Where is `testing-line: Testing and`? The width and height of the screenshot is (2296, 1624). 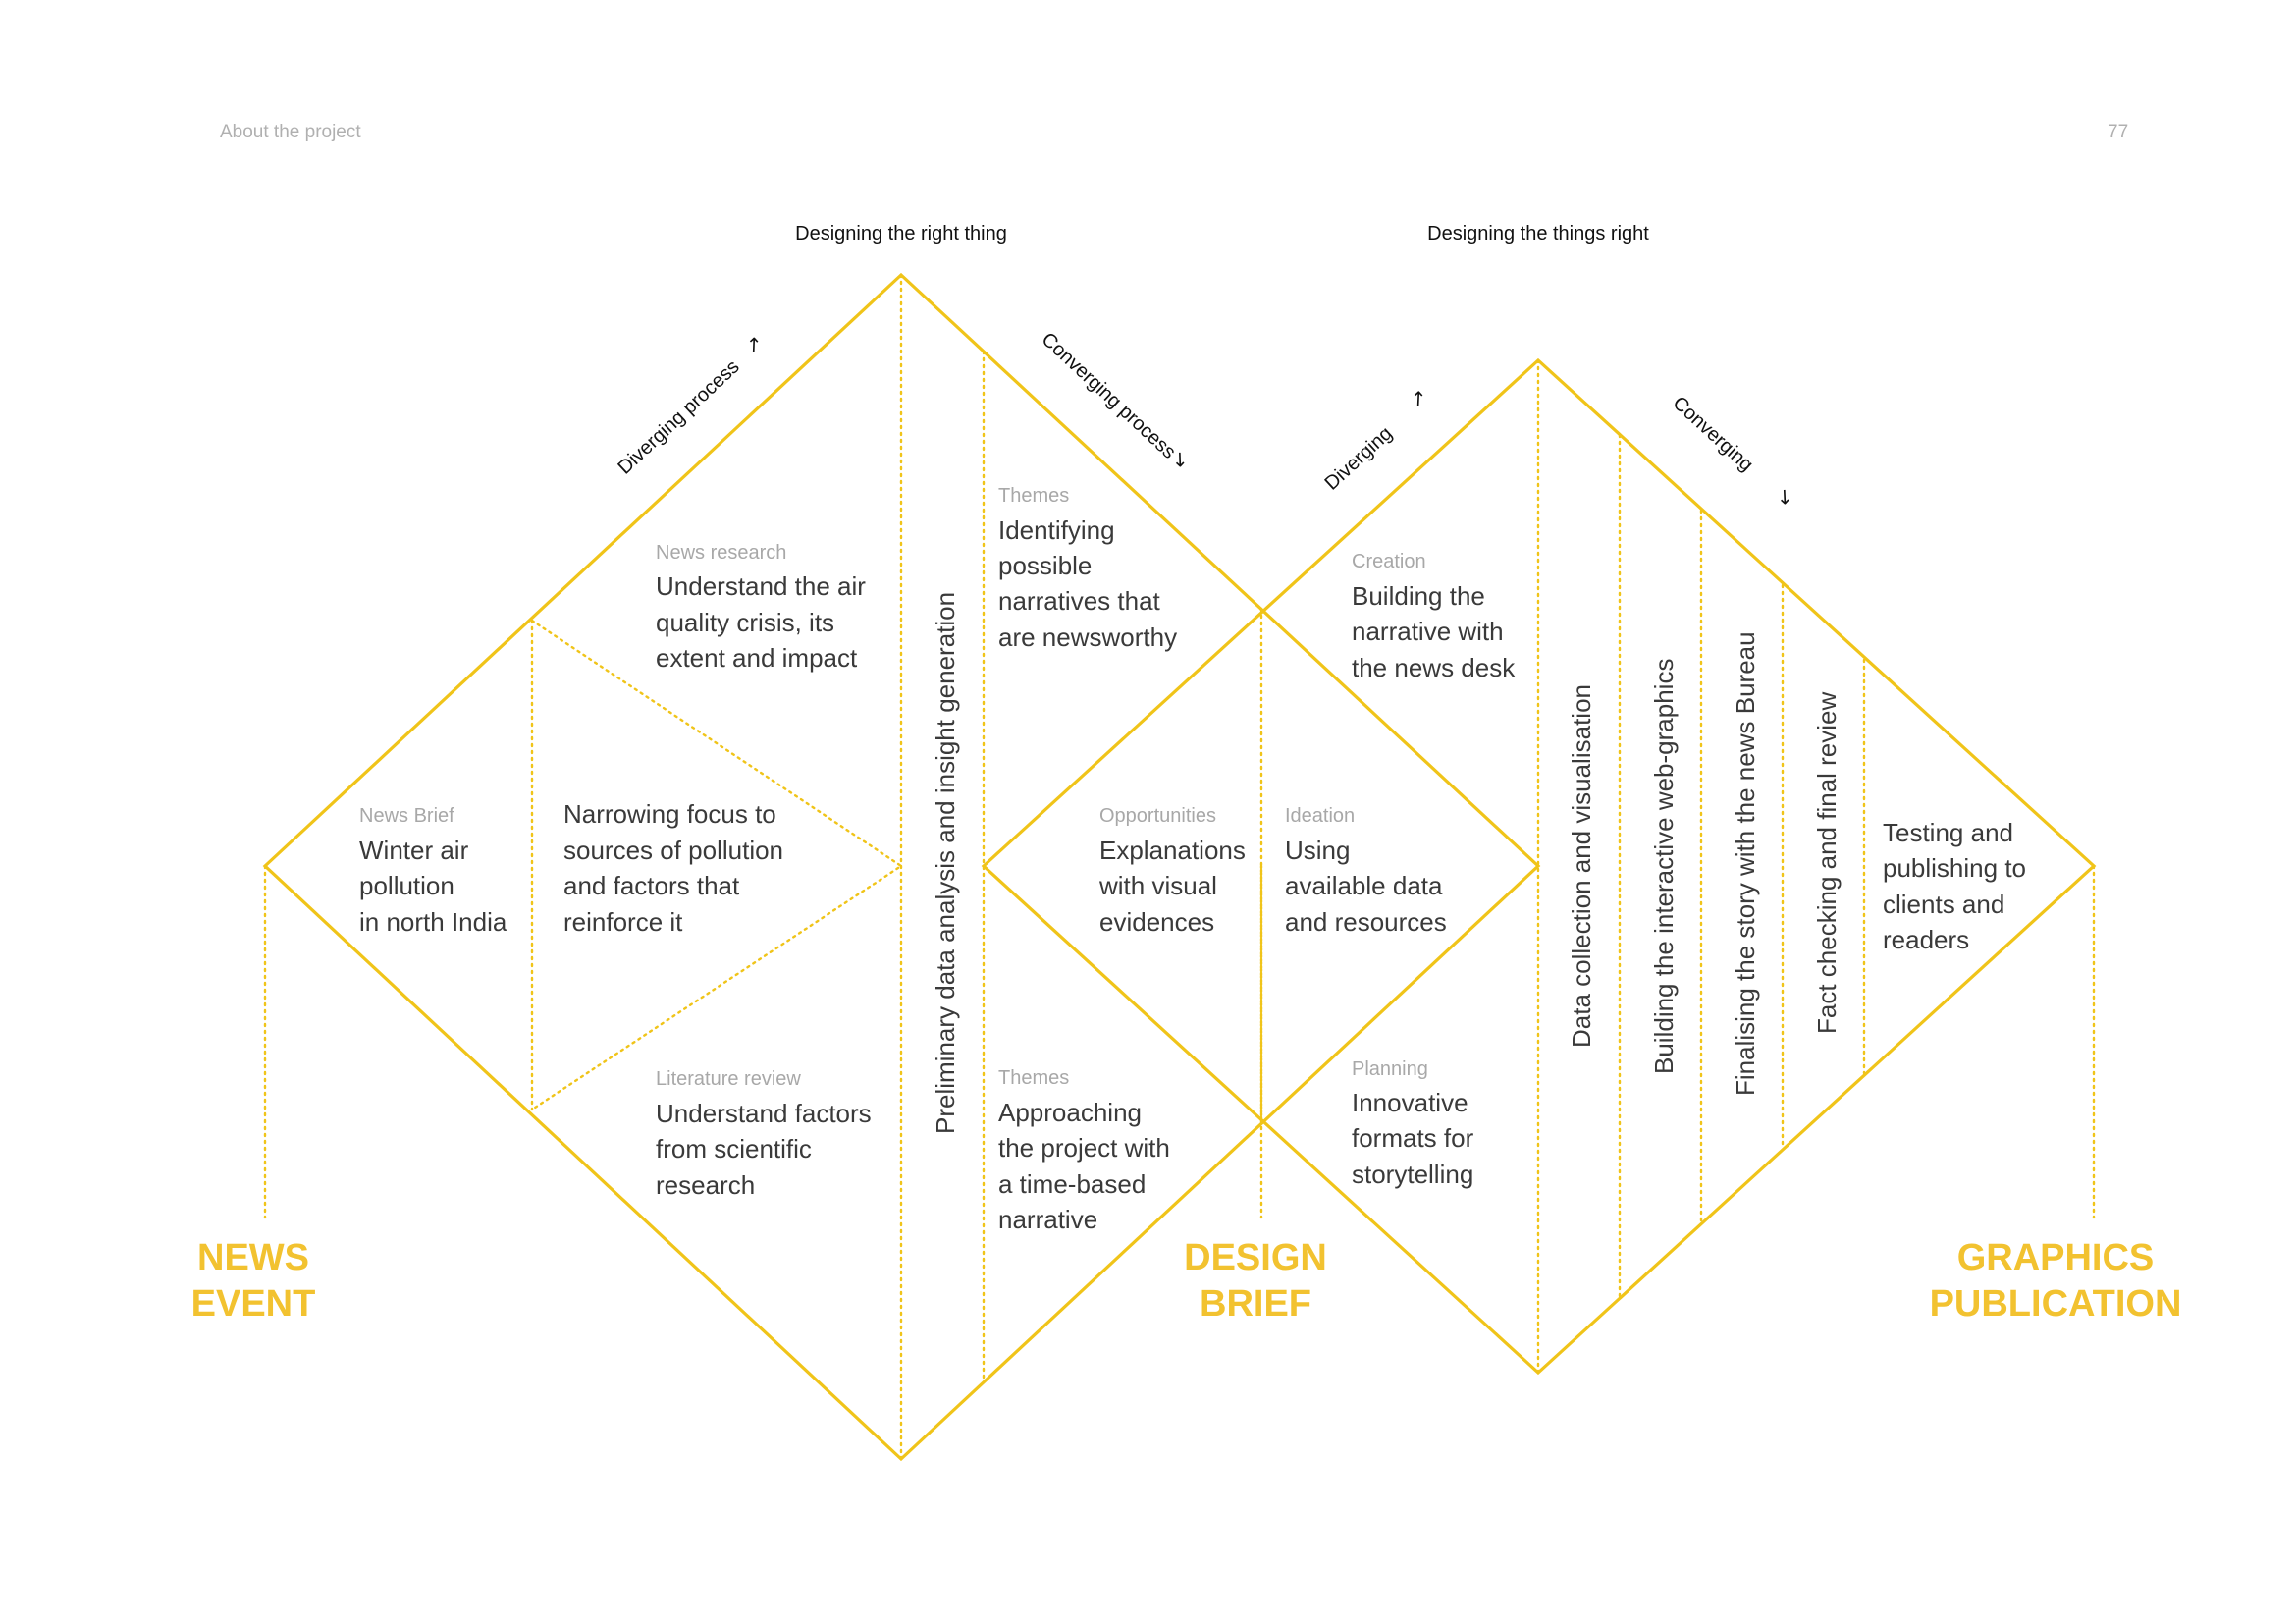 testing-line: Testing and is located at coordinates (1948, 832).